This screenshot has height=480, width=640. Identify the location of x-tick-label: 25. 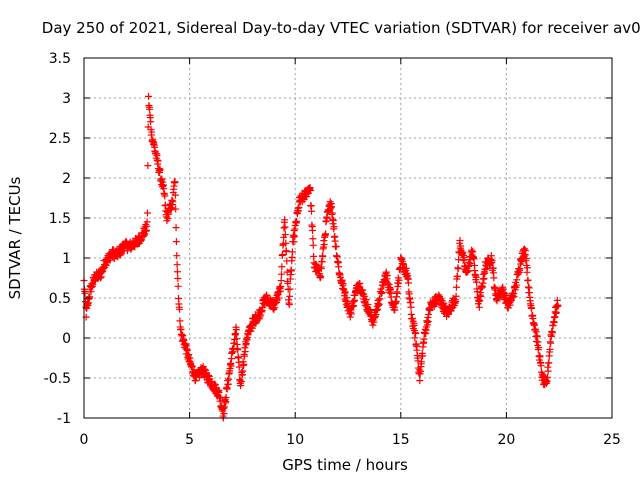
(612, 440).